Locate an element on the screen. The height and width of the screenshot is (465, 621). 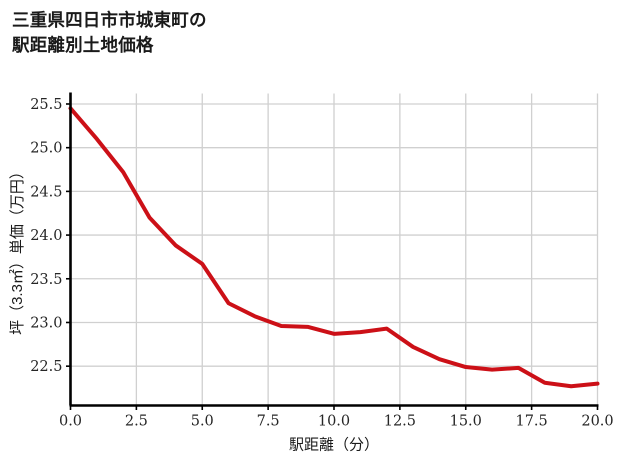
chart-title: 三重県四日市市城東町の 駅距離別土地価格 is located at coordinates (109, 32).